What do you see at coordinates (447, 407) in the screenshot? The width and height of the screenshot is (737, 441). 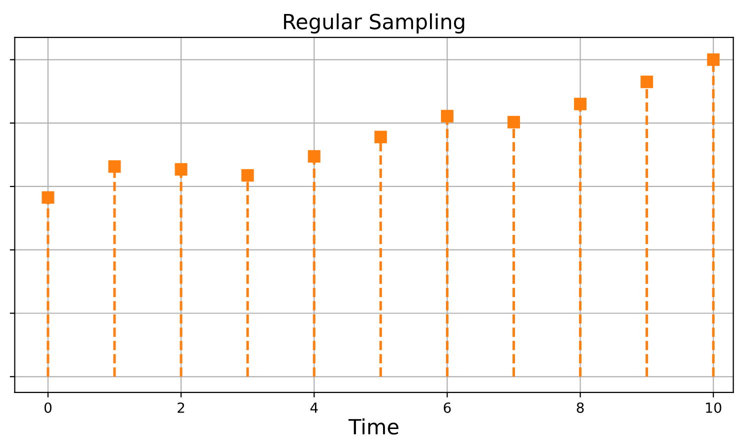 I see `x-tick-label: 6` at bounding box center [447, 407].